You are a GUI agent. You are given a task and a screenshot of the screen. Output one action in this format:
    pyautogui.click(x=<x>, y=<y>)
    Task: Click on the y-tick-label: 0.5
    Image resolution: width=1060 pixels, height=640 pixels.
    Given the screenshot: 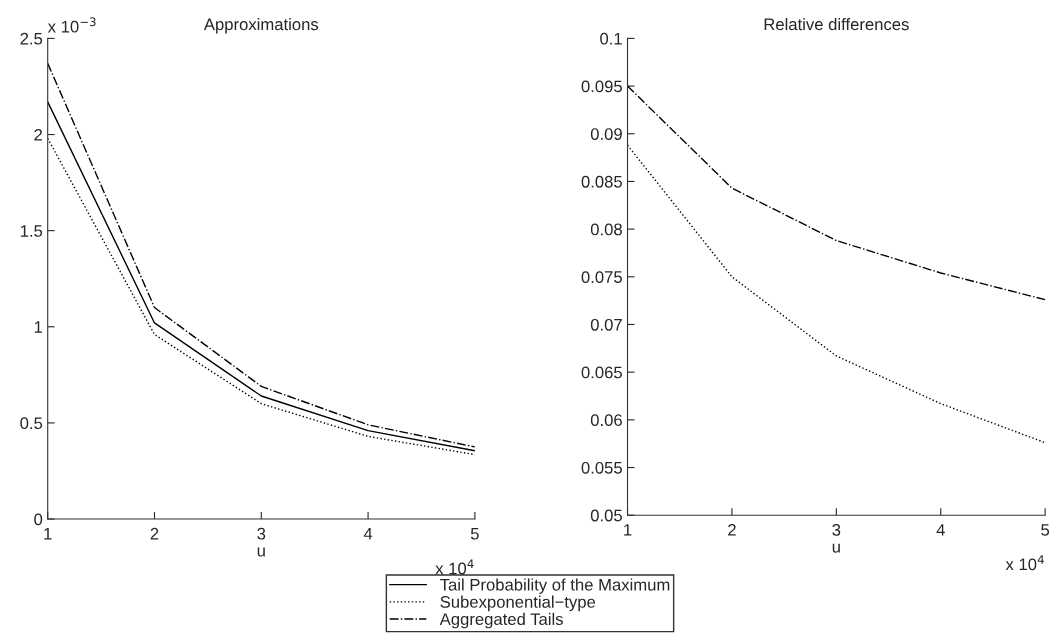 What is the action you would take?
    pyautogui.click(x=31, y=423)
    